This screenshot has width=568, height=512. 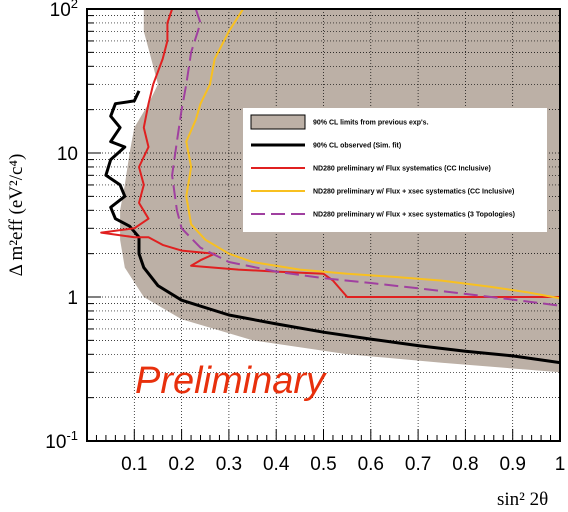 I want to click on x-tick-label: 0.3, so click(x=229, y=464).